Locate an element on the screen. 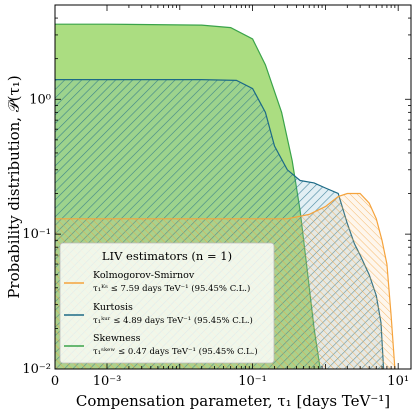 This screenshot has width=416, height=416. x-tick-label: 10⁻¹ is located at coordinates (252, 381).